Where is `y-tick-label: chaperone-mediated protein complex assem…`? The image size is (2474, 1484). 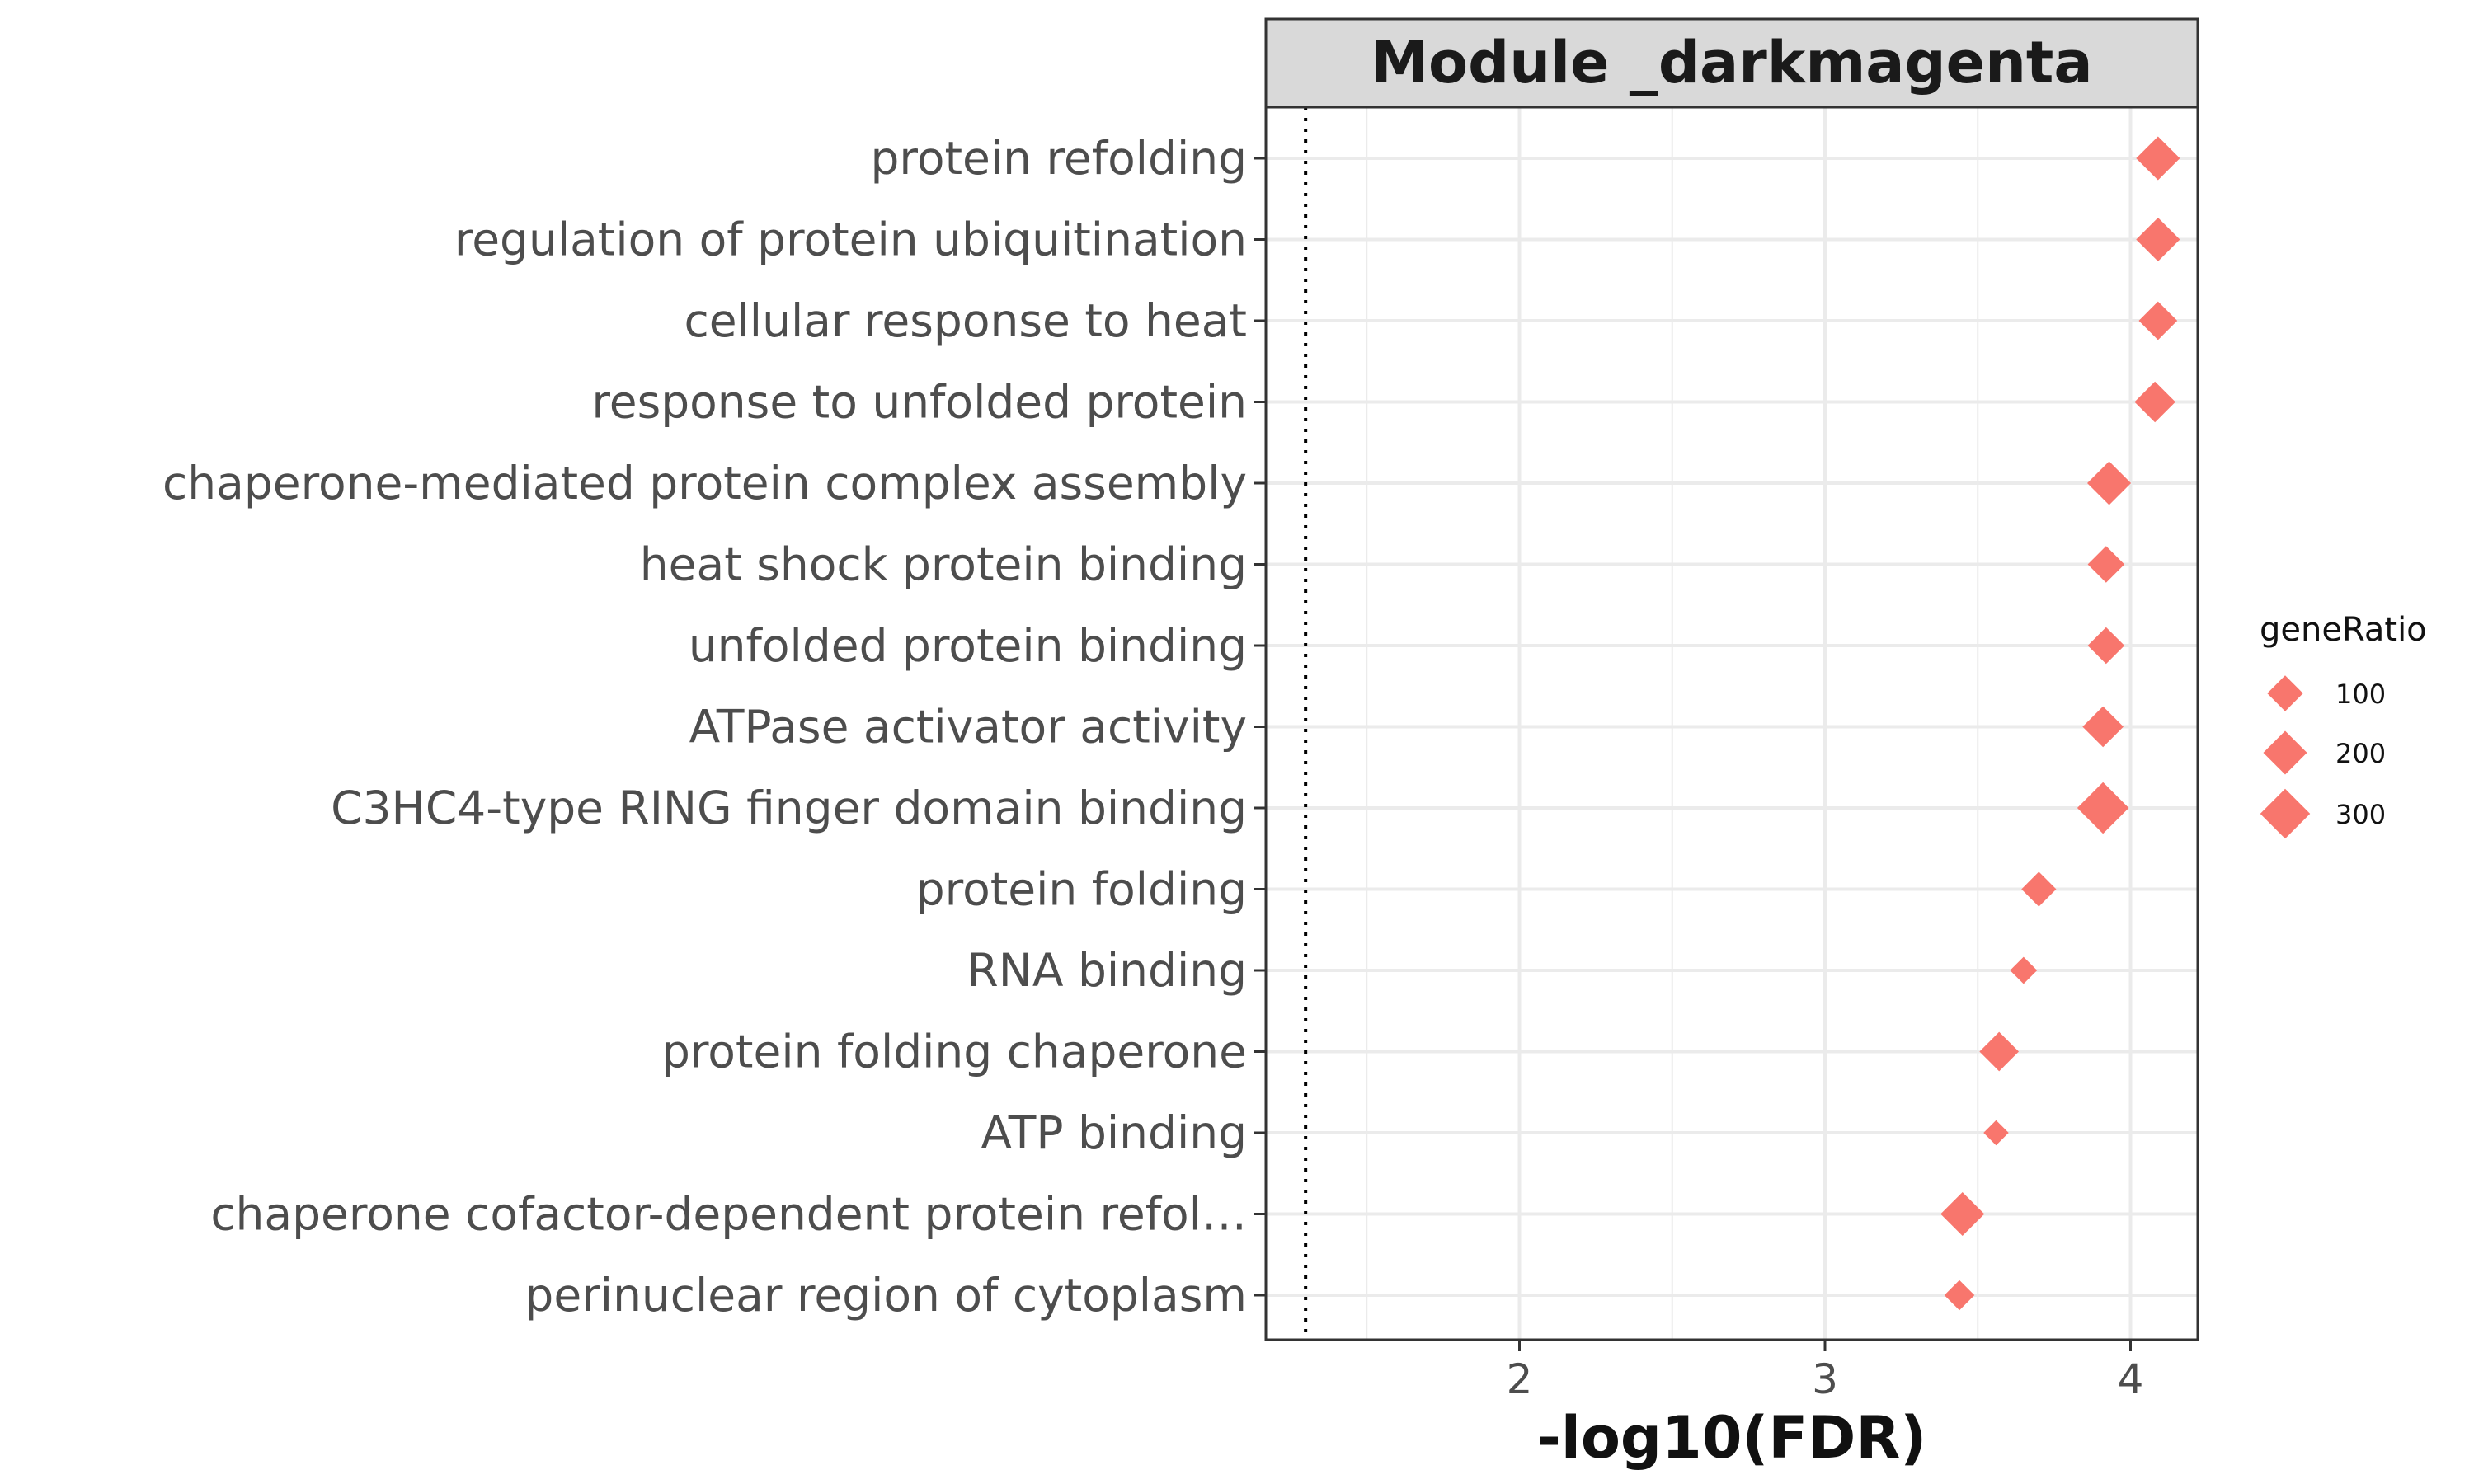 y-tick-label: chaperone-mediated protein complex assem… is located at coordinates (704, 483).